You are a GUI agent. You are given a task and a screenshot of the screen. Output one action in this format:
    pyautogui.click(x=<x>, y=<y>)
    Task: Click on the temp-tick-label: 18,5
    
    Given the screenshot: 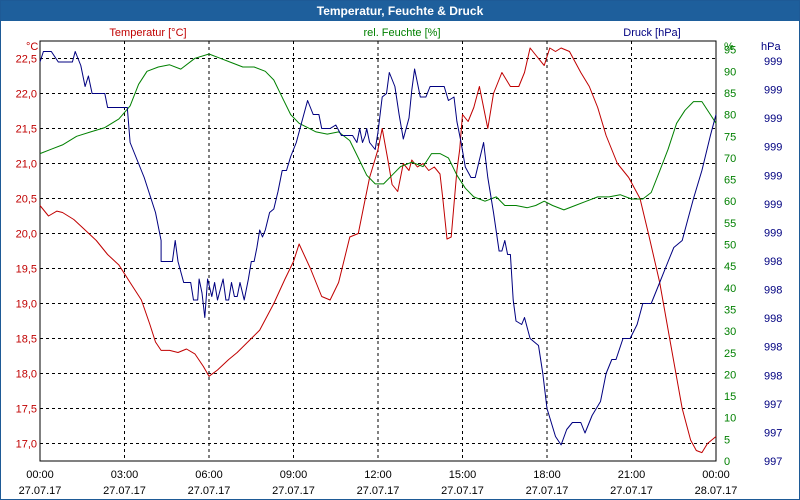 What is the action you would take?
    pyautogui.click(x=26, y=340)
    